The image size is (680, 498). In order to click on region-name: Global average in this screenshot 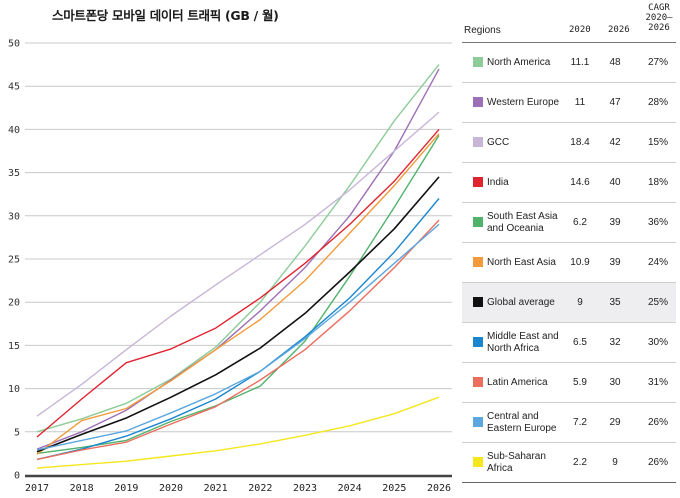, I will do `click(521, 302)`.